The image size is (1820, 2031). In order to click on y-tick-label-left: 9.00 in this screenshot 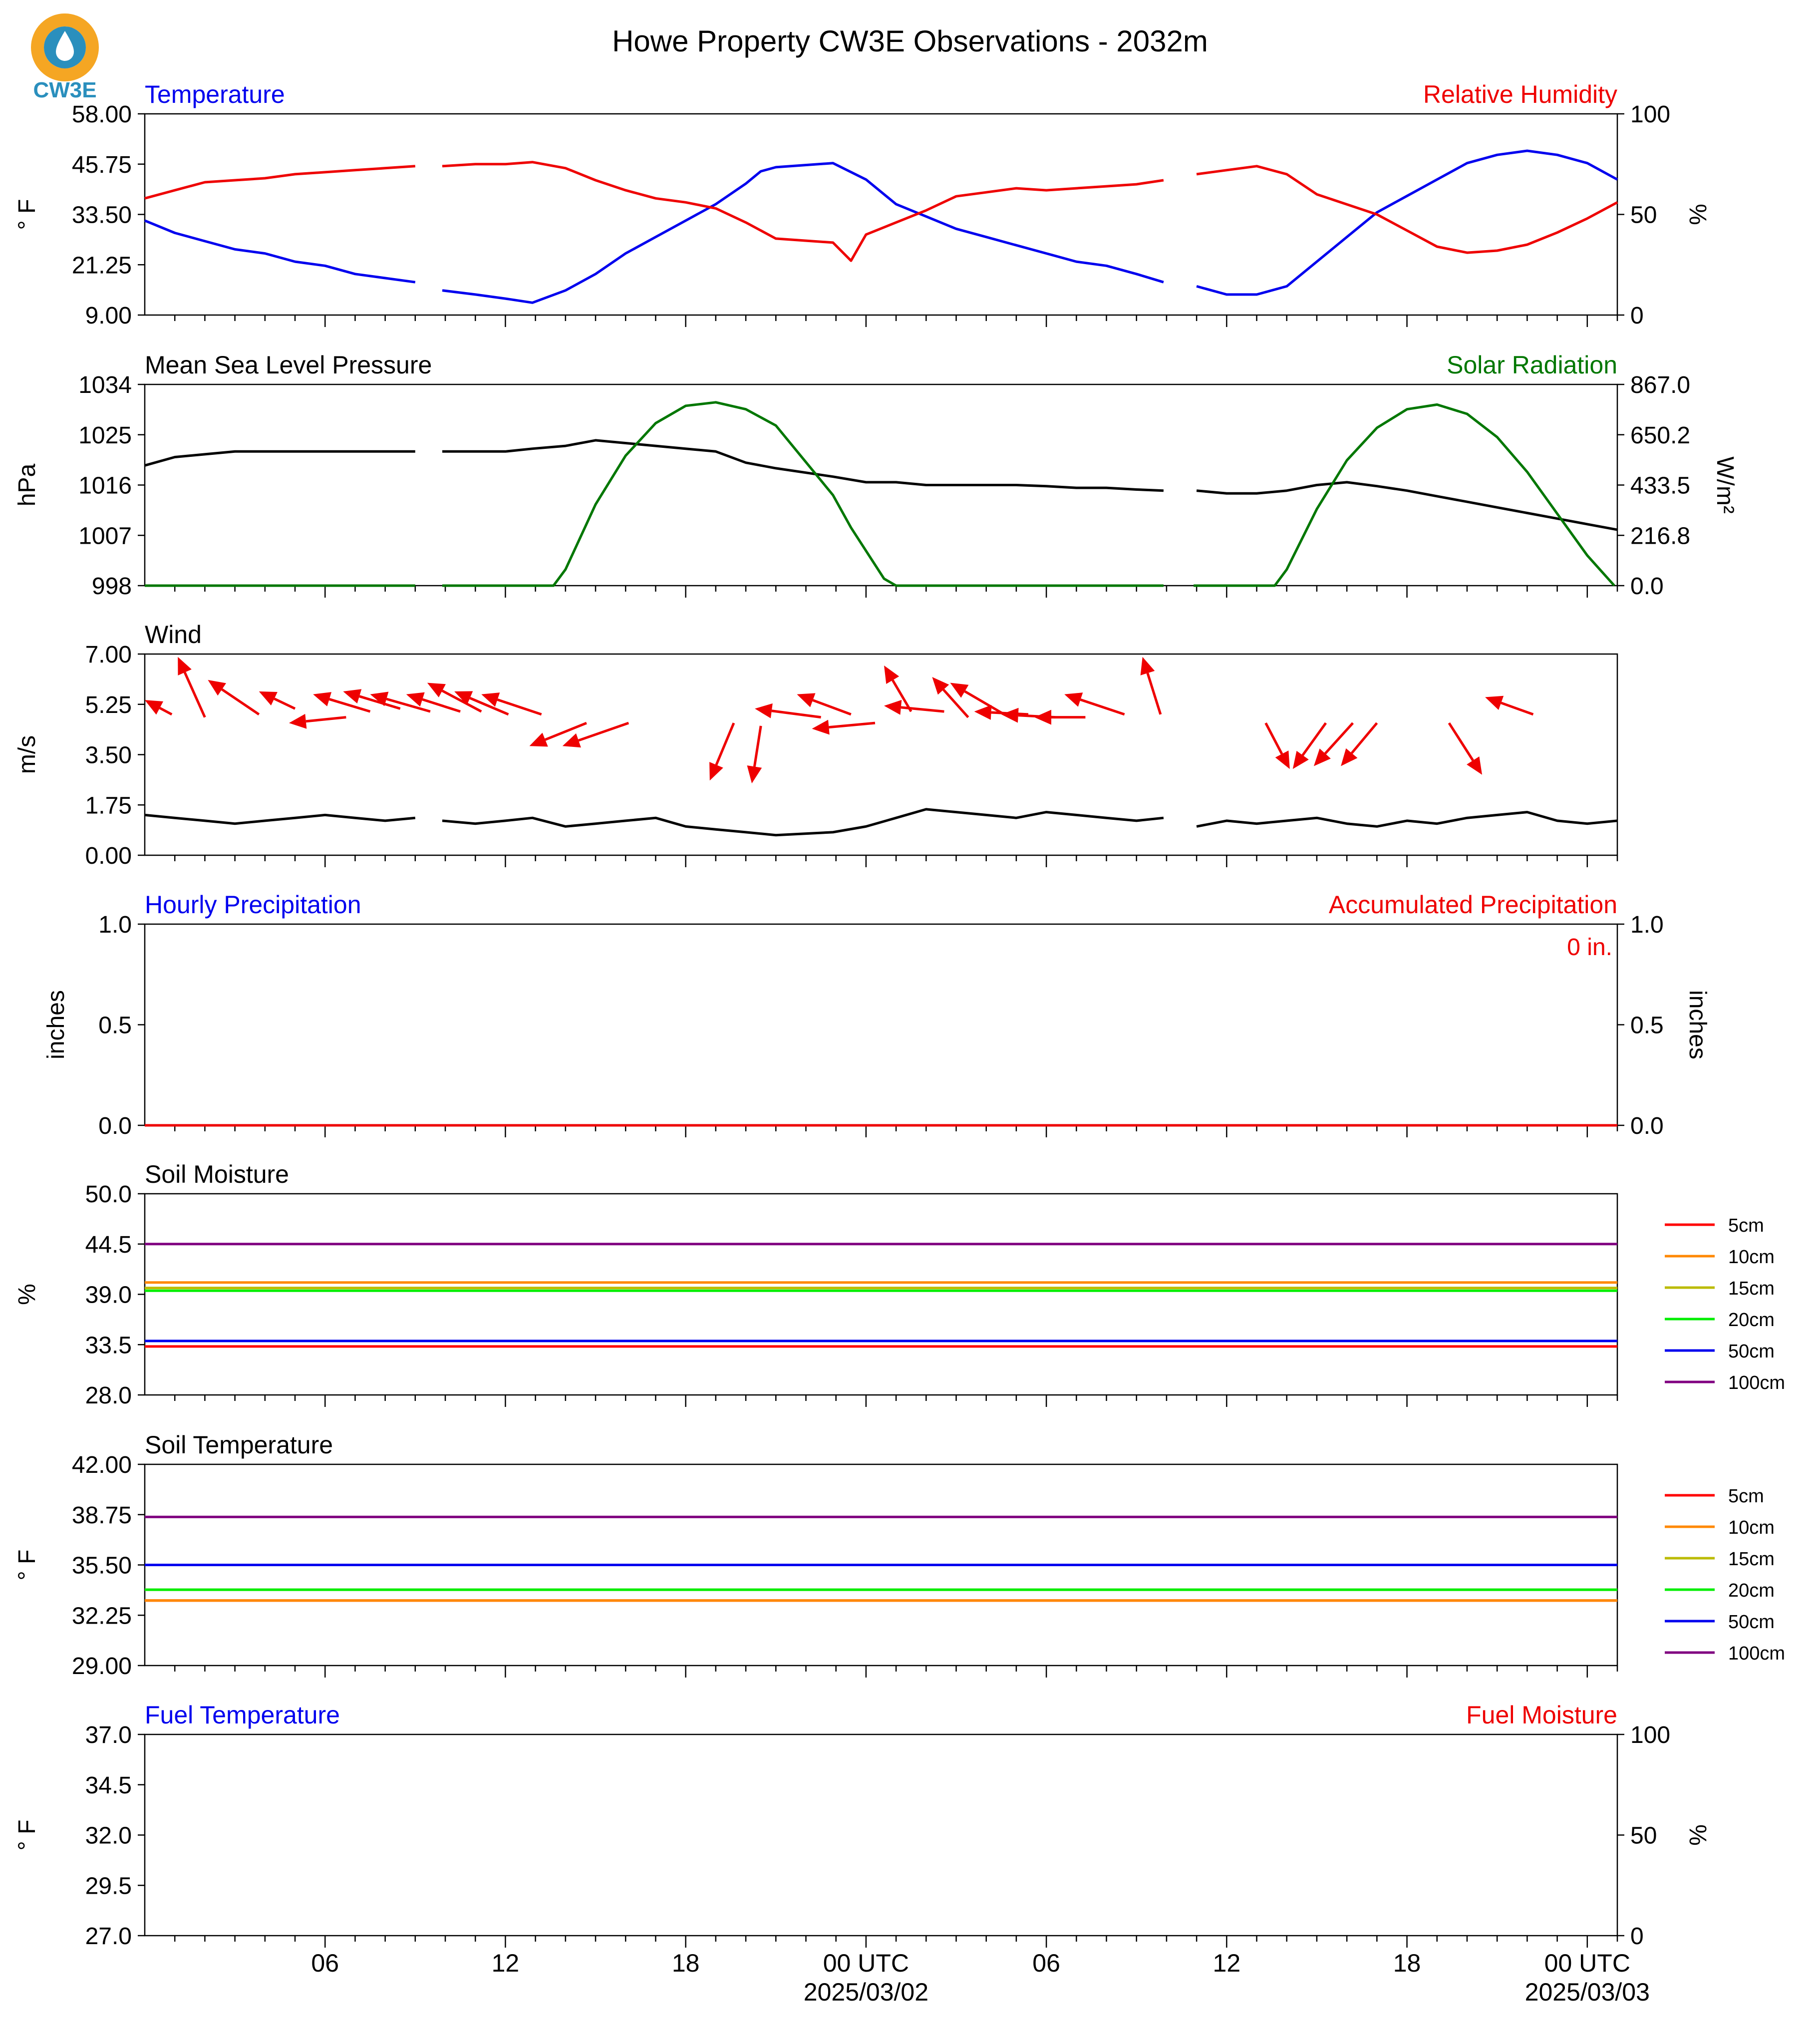, I will do `click(108, 316)`.